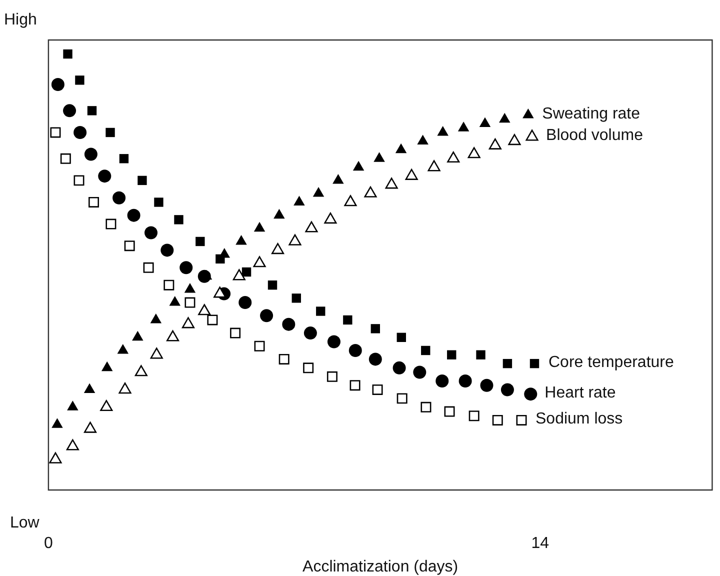 The height and width of the screenshot is (576, 720). Describe the element at coordinates (595, 135) in the screenshot. I see `series-label: Blood volume` at that location.